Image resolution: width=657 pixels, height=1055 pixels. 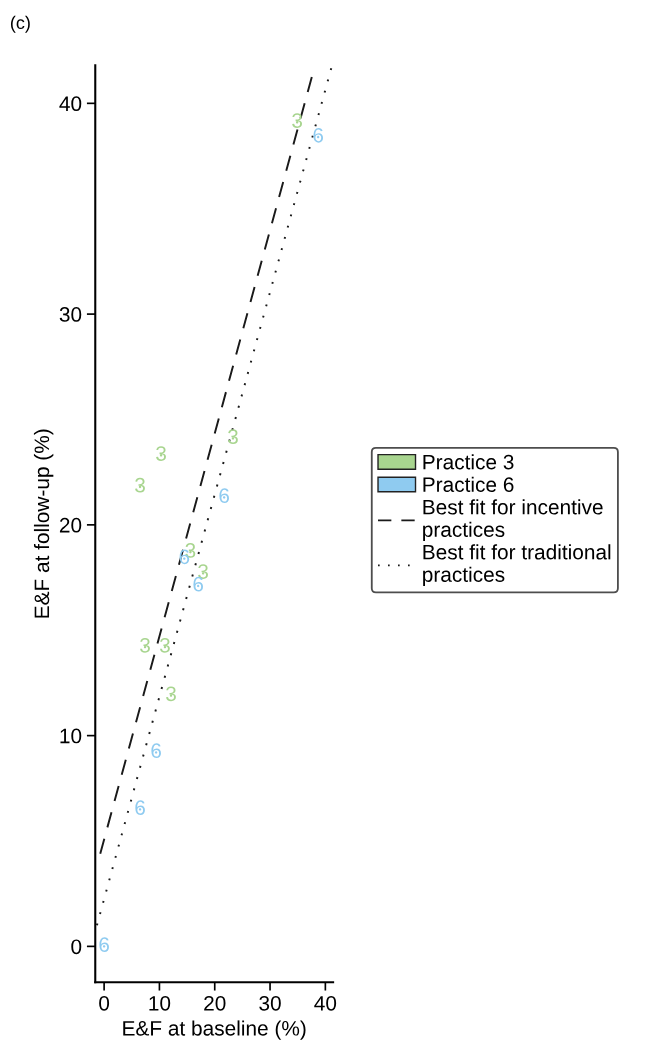 I want to click on y-tick-label: 30, so click(x=70, y=314).